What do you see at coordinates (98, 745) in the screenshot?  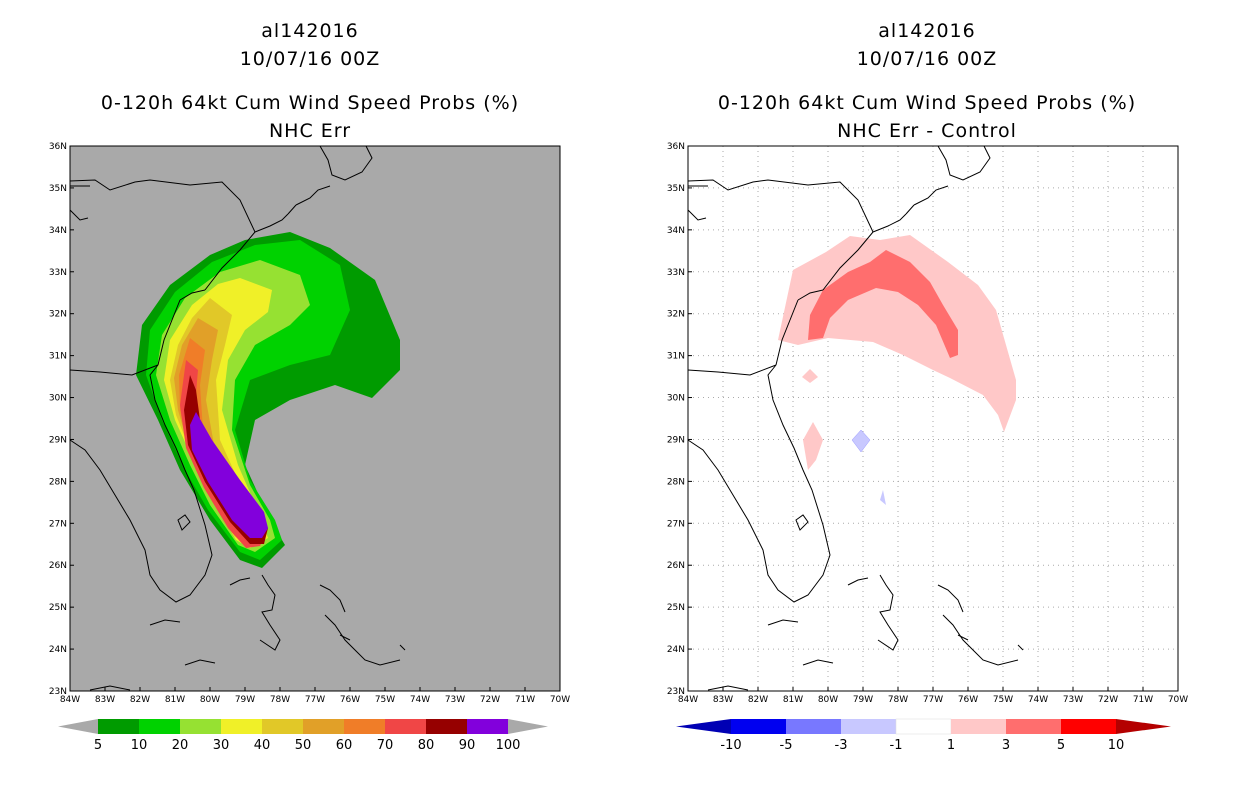 I see `colorbar-label: 5` at bounding box center [98, 745].